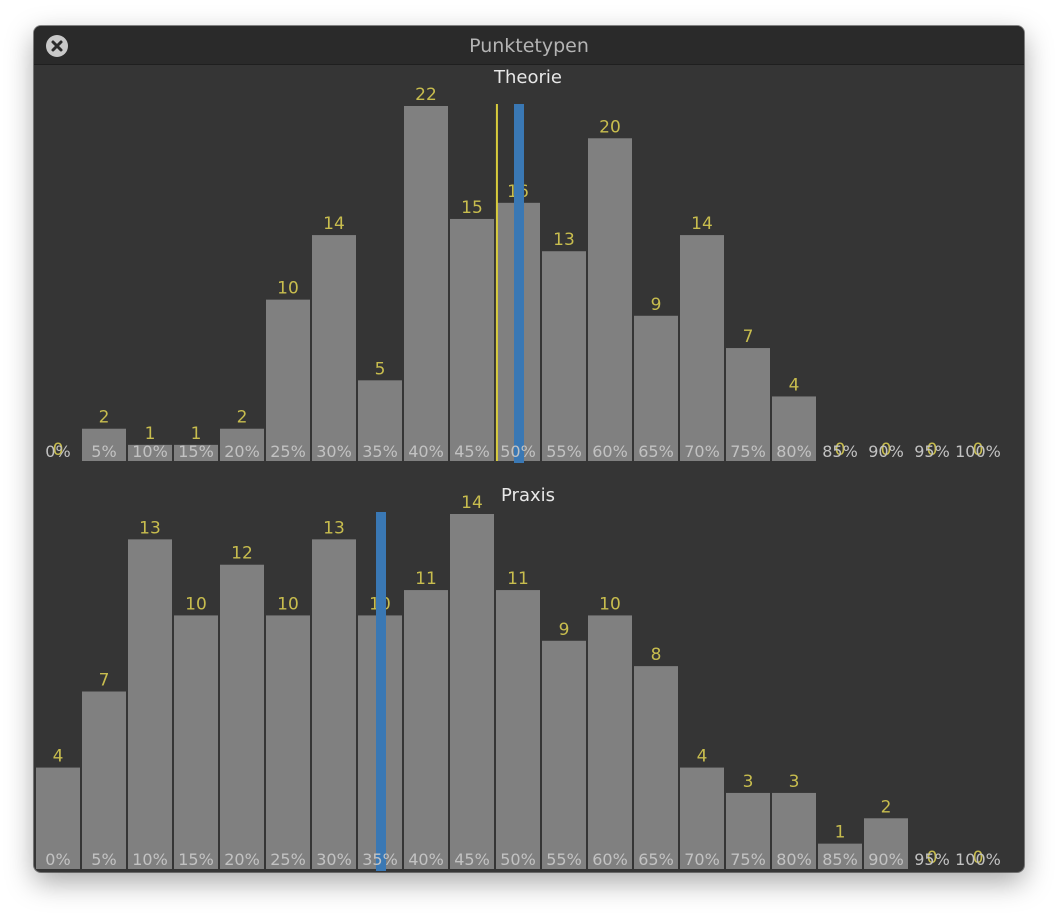 The image size is (1058, 914). Describe the element at coordinates (196, 859) in the screenshot. I see `tick-label: 15%` at that location.